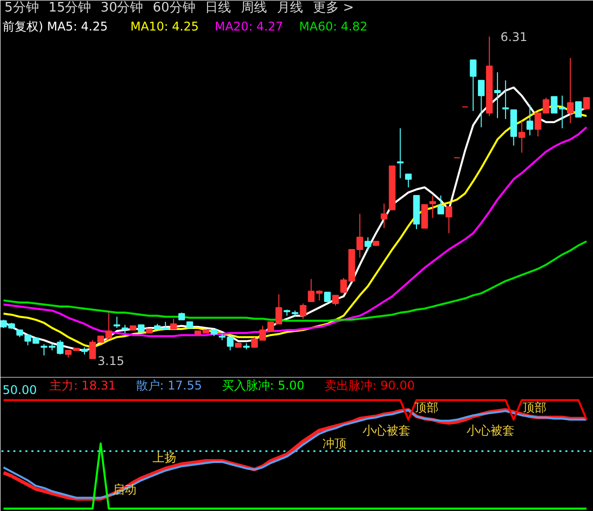 The height and width of the screenshot is (511, 593). What do you see at coordinates (174, 8) in the screenshot?
I see `text: 60分钟` at bounding box center [174, 8].